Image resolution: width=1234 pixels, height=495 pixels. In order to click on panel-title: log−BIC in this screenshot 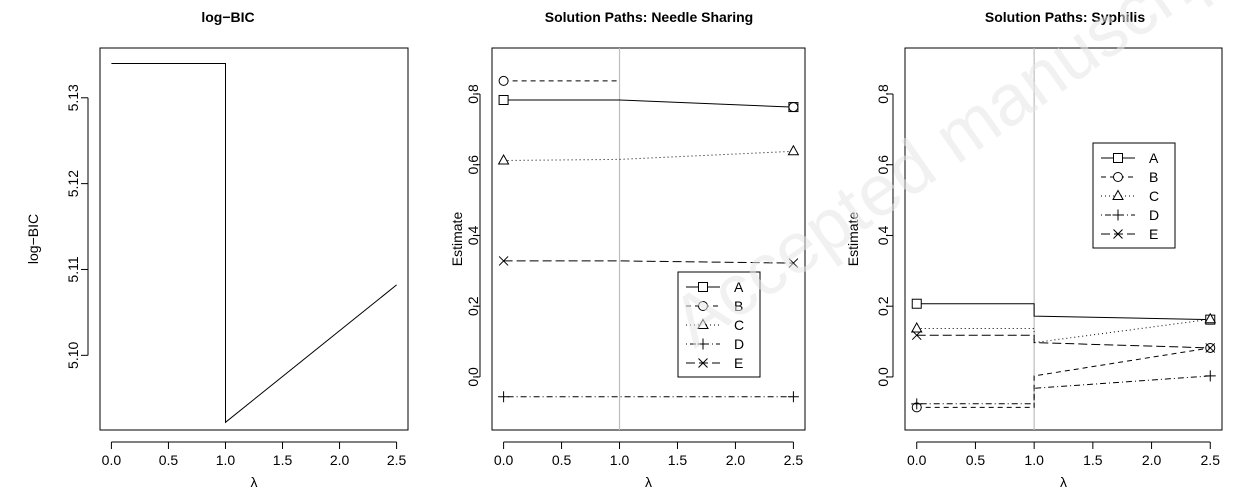, I will do `click(227, 17)`.